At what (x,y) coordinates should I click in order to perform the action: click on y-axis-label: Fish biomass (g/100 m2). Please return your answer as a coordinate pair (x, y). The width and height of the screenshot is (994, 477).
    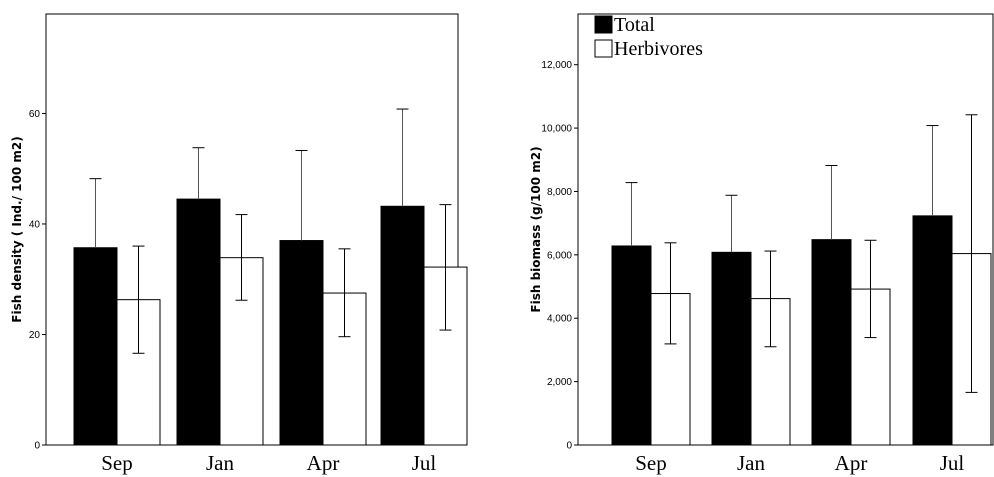
    Looking at the image, I should click on (536, 229).